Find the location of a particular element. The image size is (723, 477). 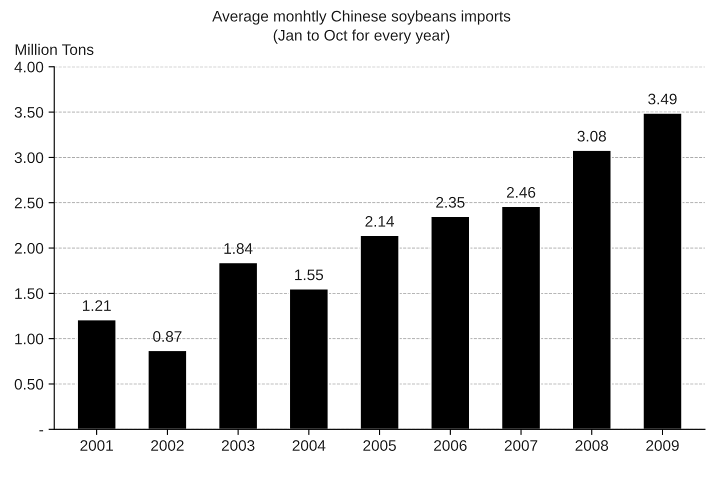

y-tick-label: 2.50 is located at coordinates (29, 203).